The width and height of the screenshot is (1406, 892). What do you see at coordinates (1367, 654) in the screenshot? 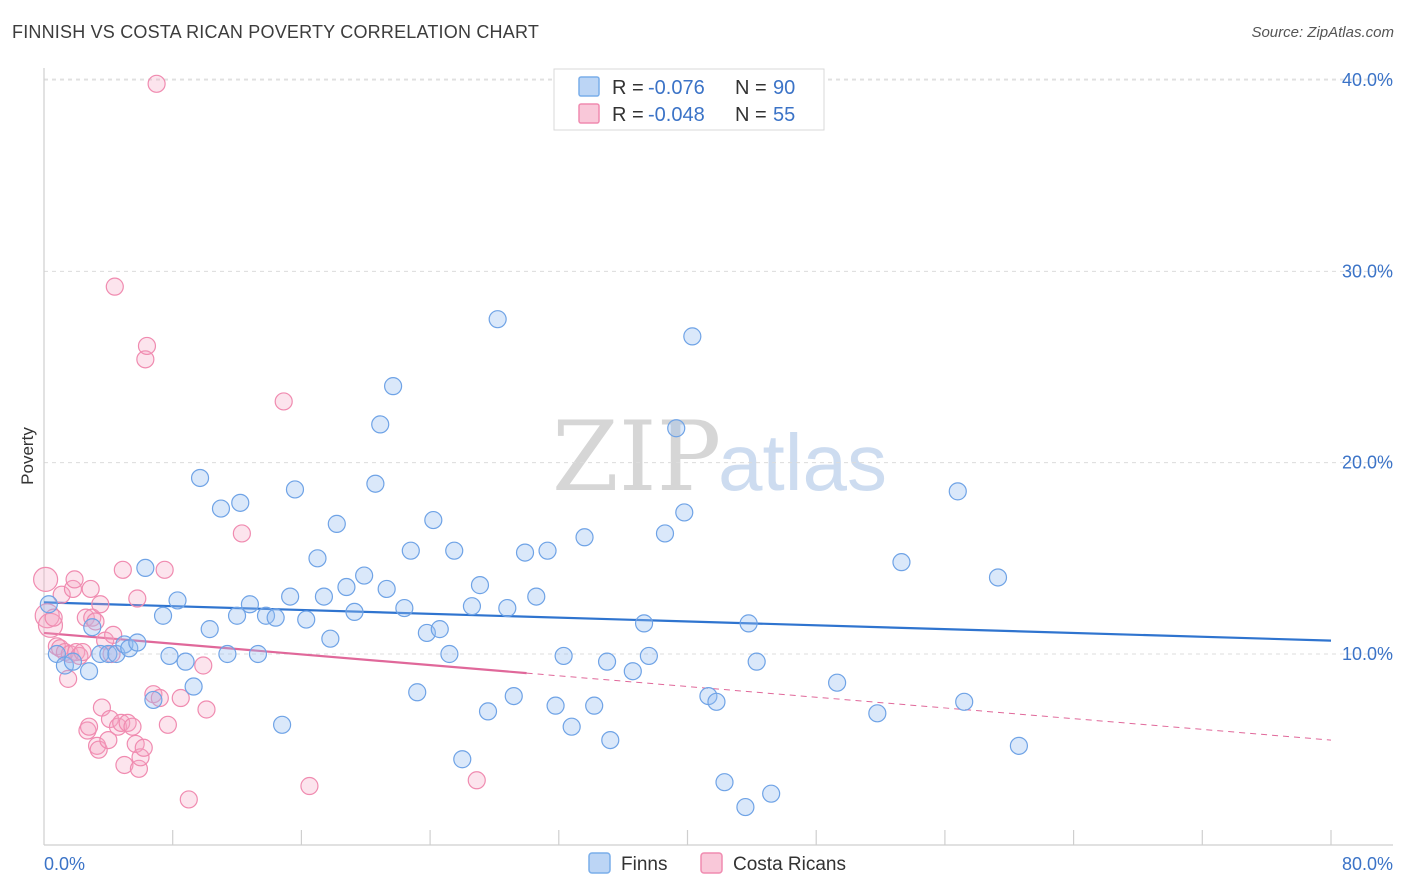
I see `y-tick-label: 10.0%` at bounding box center [1367, 654].